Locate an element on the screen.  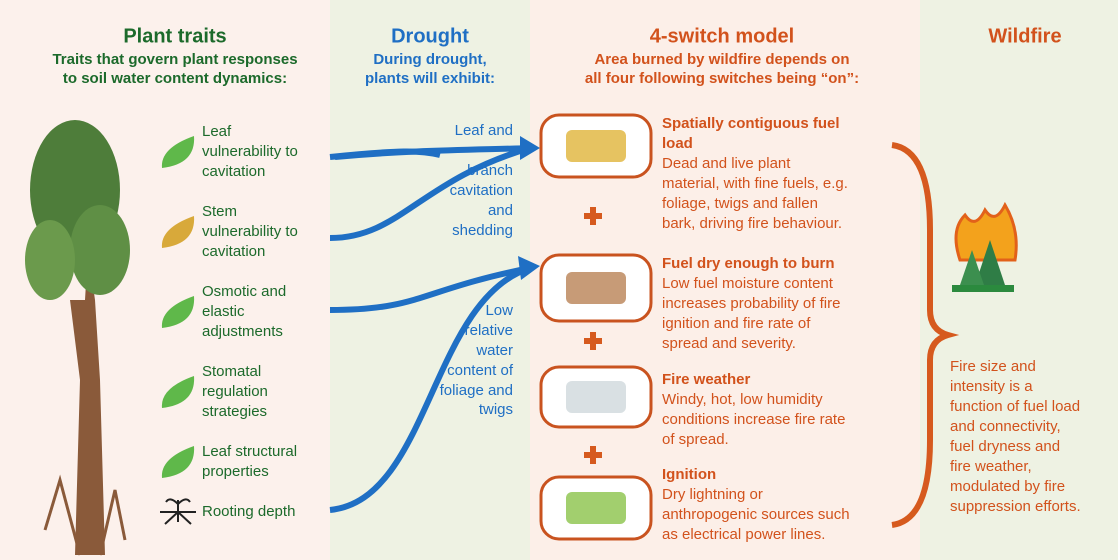
switch-text: increases probability of fire is located at coordinates (751, 303).